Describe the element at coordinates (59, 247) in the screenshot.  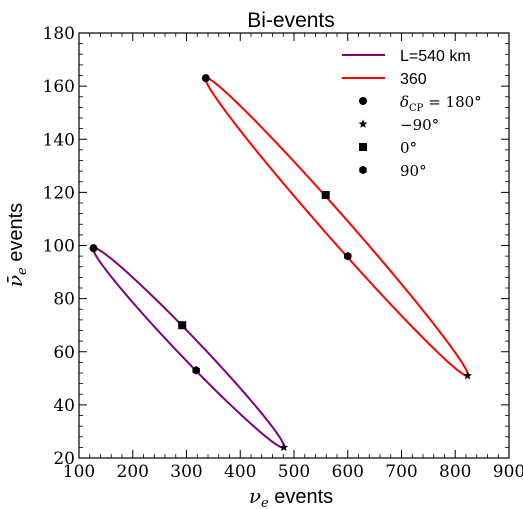
I see `y-tick-label: 100` at that location.